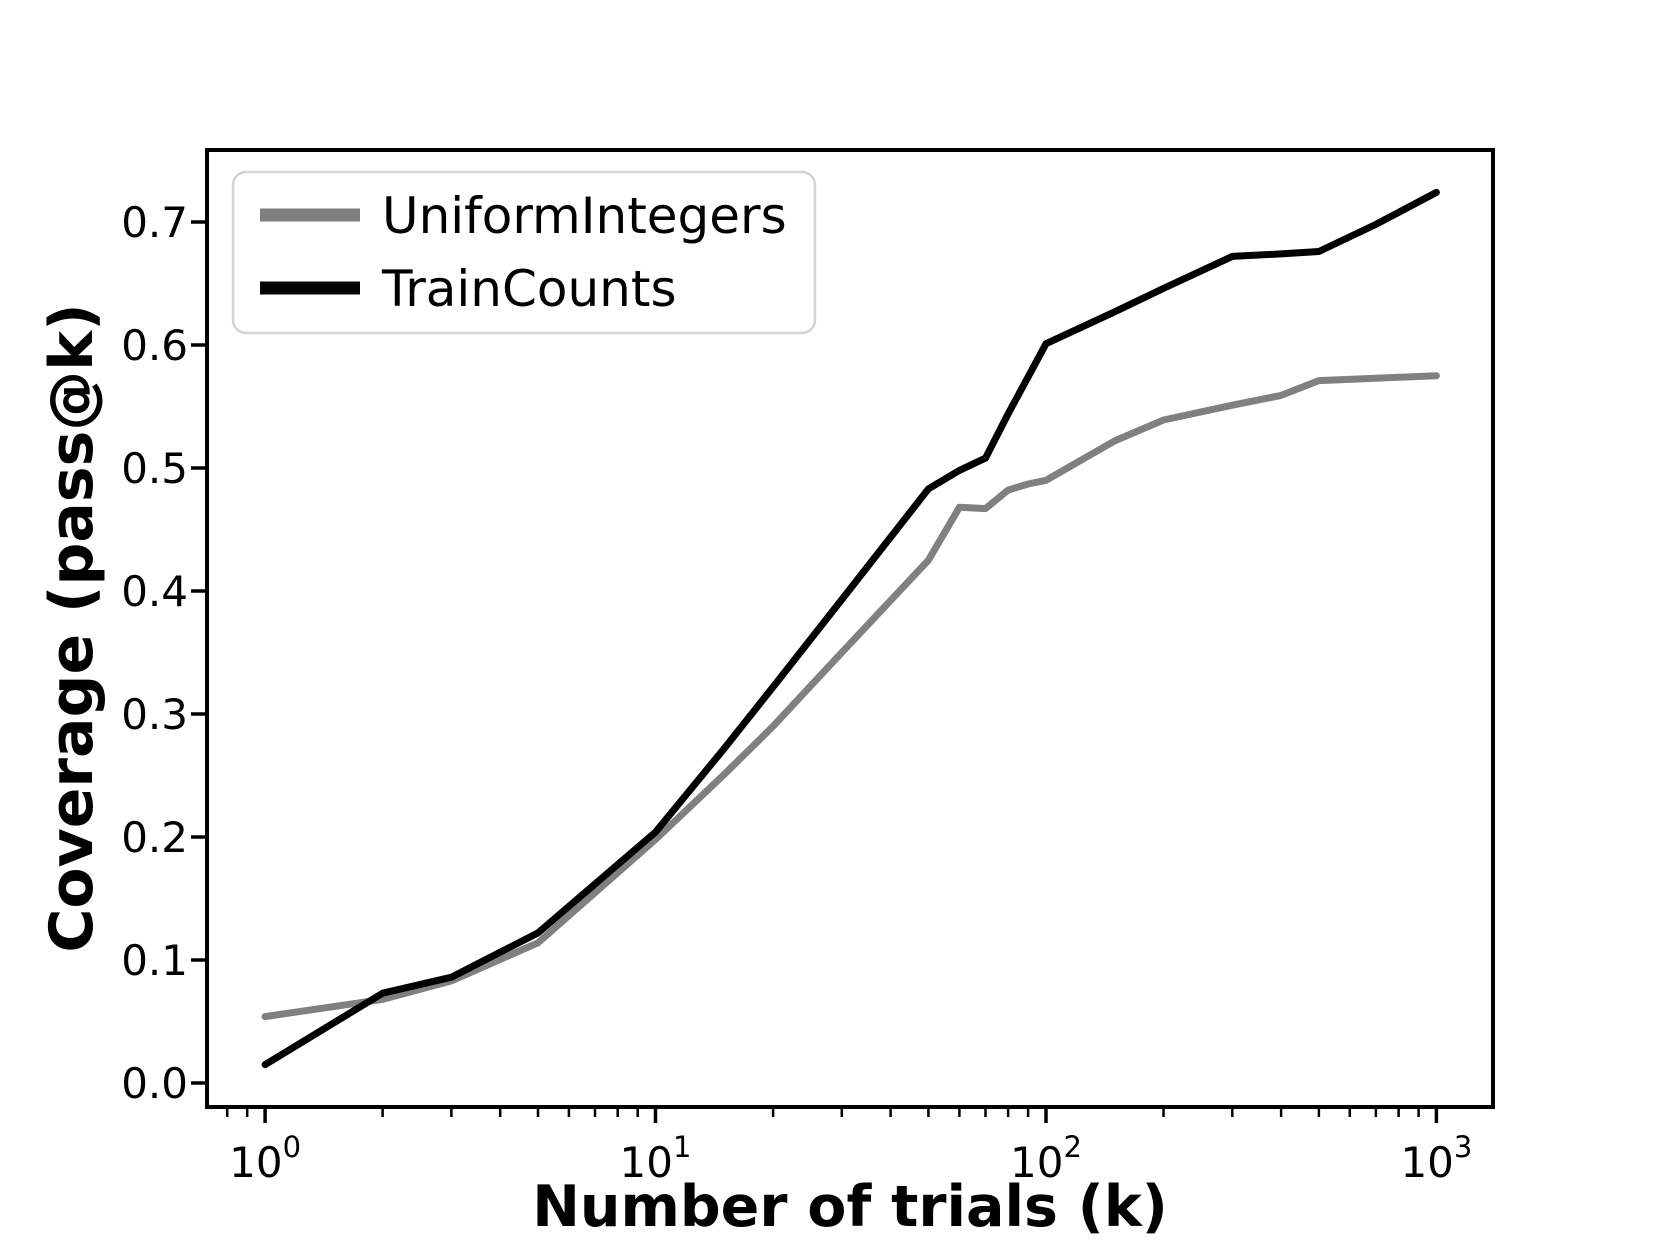 Image resolution: width=1660 pixels, height=1245 pixels. What do you see at coordinates (154, 468) in the screenshot?
I see `y-tick-label: 0.5` at bounding box center [154, 468].